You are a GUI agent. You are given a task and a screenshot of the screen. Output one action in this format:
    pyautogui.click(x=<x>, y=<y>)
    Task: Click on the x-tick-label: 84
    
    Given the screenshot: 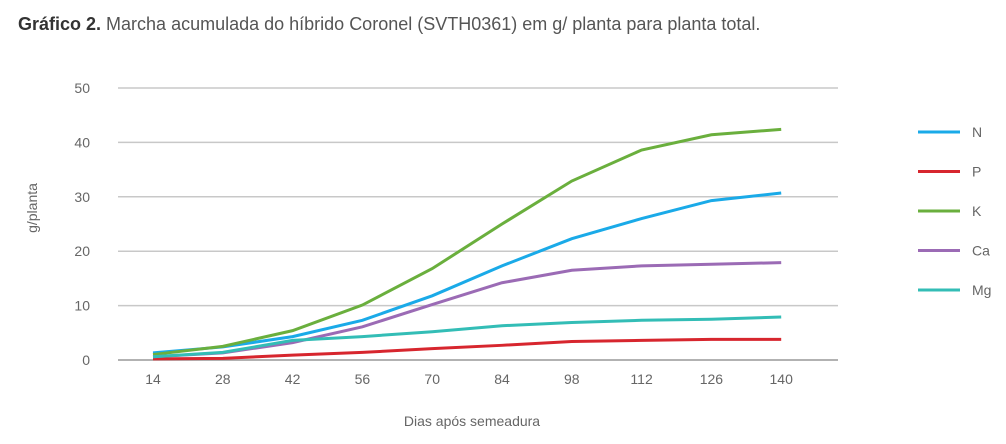 What is the action you would take?
    pyautogui.click(x=502, y=379)
    